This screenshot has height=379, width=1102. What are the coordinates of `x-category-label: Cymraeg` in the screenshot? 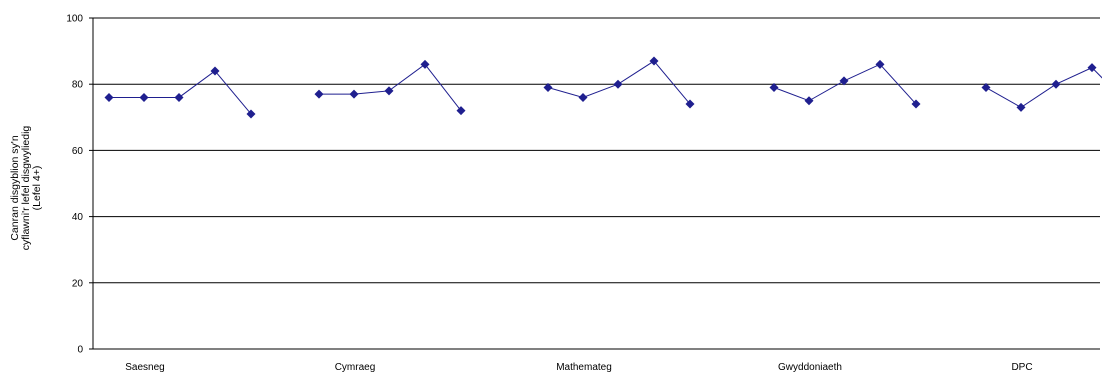 It's located at (355, 367).